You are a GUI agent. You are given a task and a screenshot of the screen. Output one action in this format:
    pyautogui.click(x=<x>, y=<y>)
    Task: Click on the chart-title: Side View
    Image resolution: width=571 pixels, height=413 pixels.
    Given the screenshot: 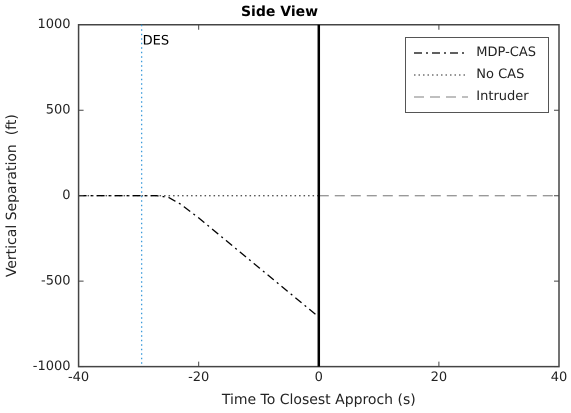 What is the action you would take?
    pyautogui.click(x=279, y=12)
    